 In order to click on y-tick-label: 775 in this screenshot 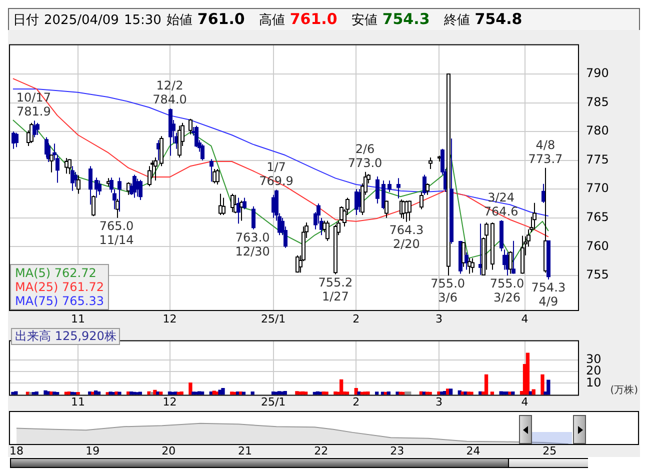, I will do `click(597, 159)`.